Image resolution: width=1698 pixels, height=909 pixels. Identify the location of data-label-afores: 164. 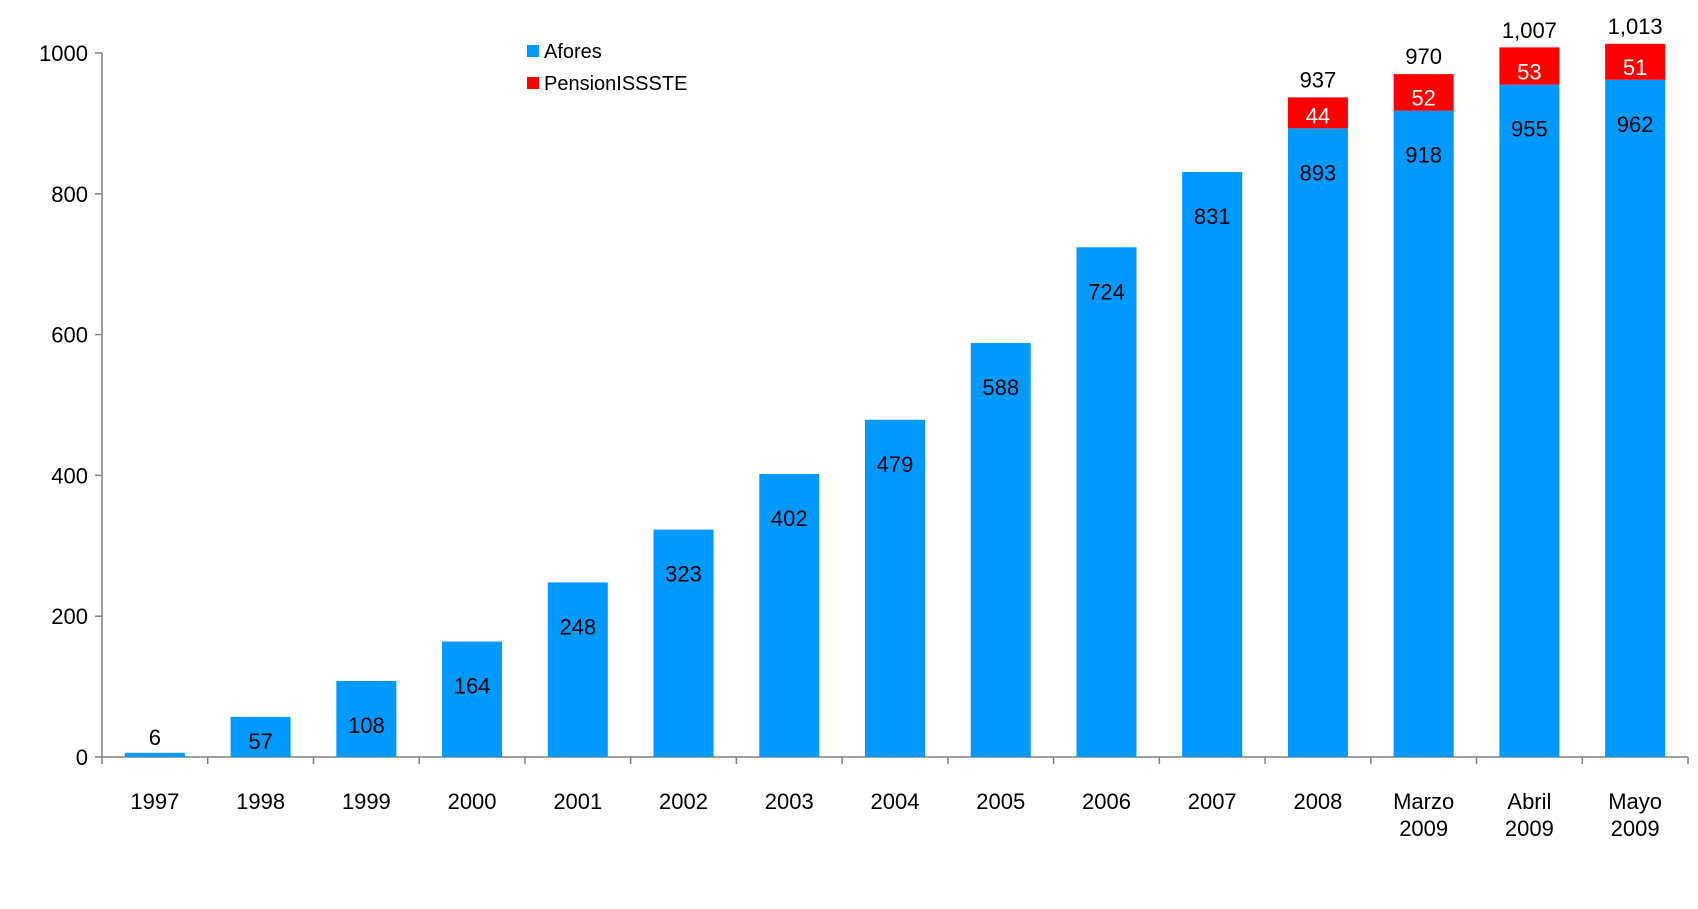
(472, 686).